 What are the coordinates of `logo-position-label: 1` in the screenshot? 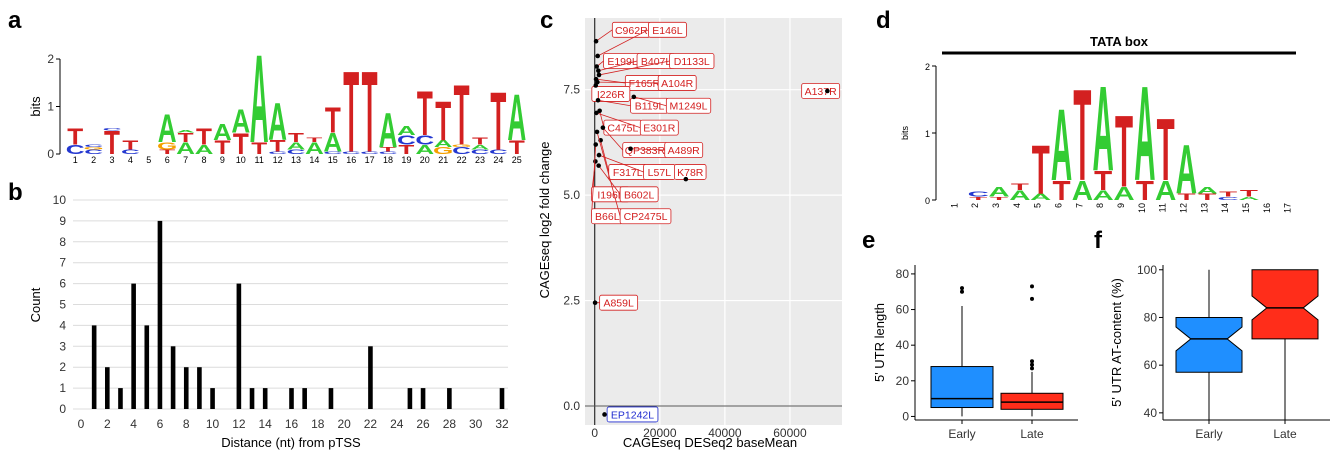 It's located at (75, 160).